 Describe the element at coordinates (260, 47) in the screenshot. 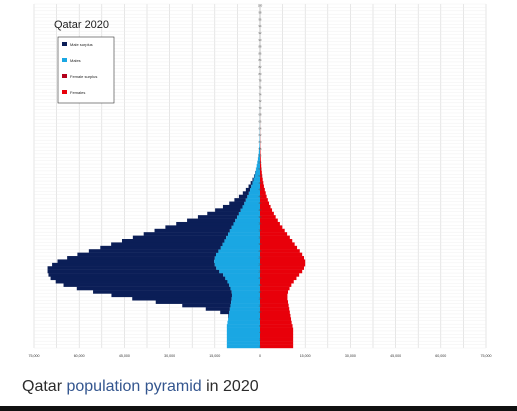

I see `age-label: 88` at that location.